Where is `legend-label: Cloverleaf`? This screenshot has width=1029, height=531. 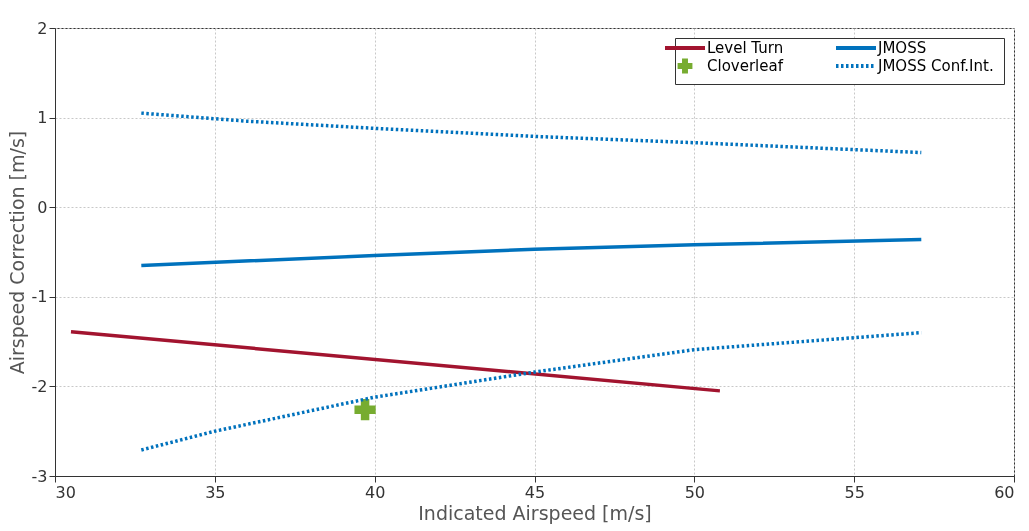
legend-label: Cloverleaf is located at coordinates (745, 66).